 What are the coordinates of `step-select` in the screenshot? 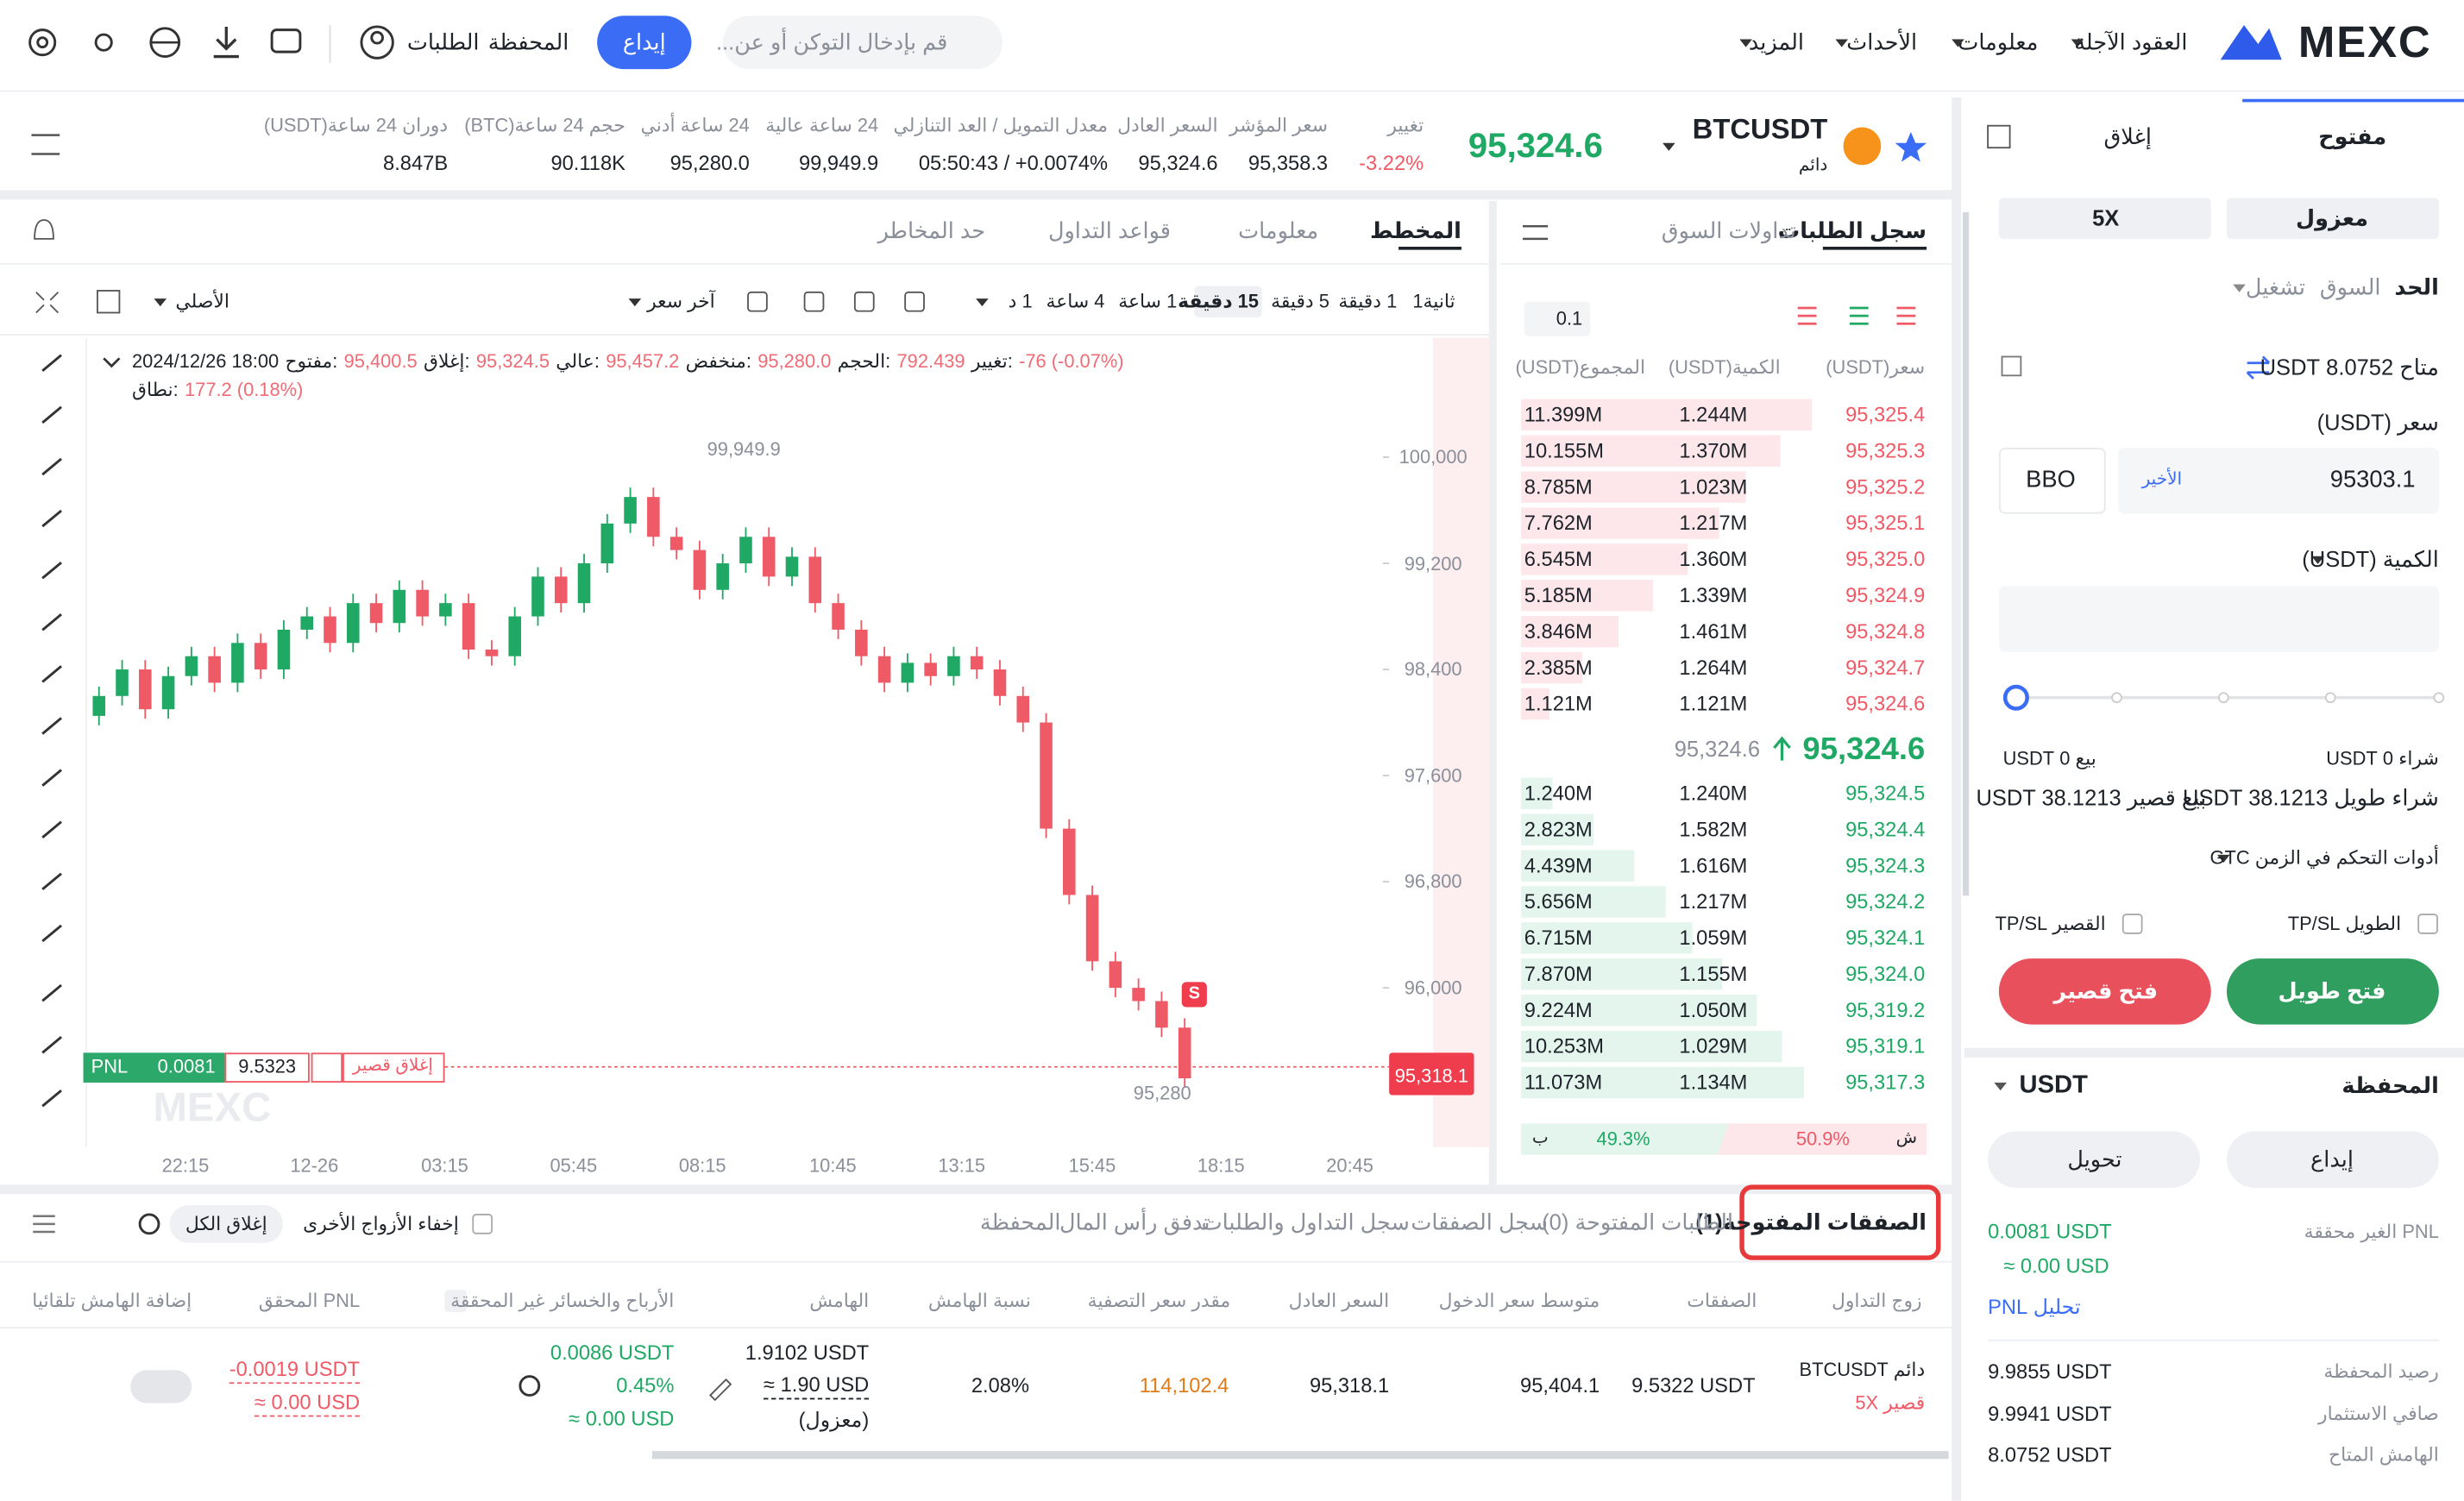 It's located at (1558, 318).